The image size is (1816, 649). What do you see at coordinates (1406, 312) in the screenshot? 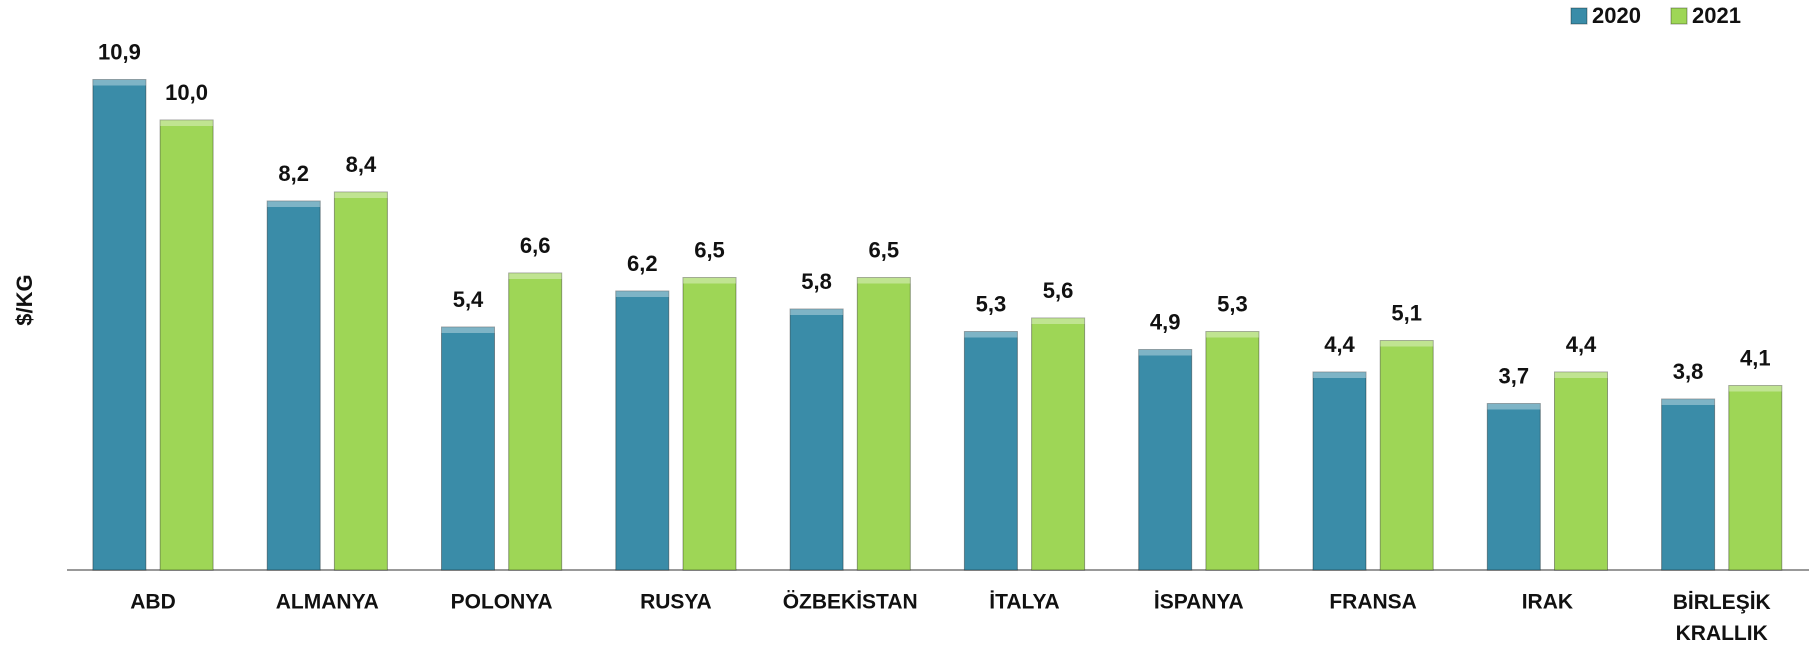
I see `value-label: 5,1` at bounding box center [1406, 312].